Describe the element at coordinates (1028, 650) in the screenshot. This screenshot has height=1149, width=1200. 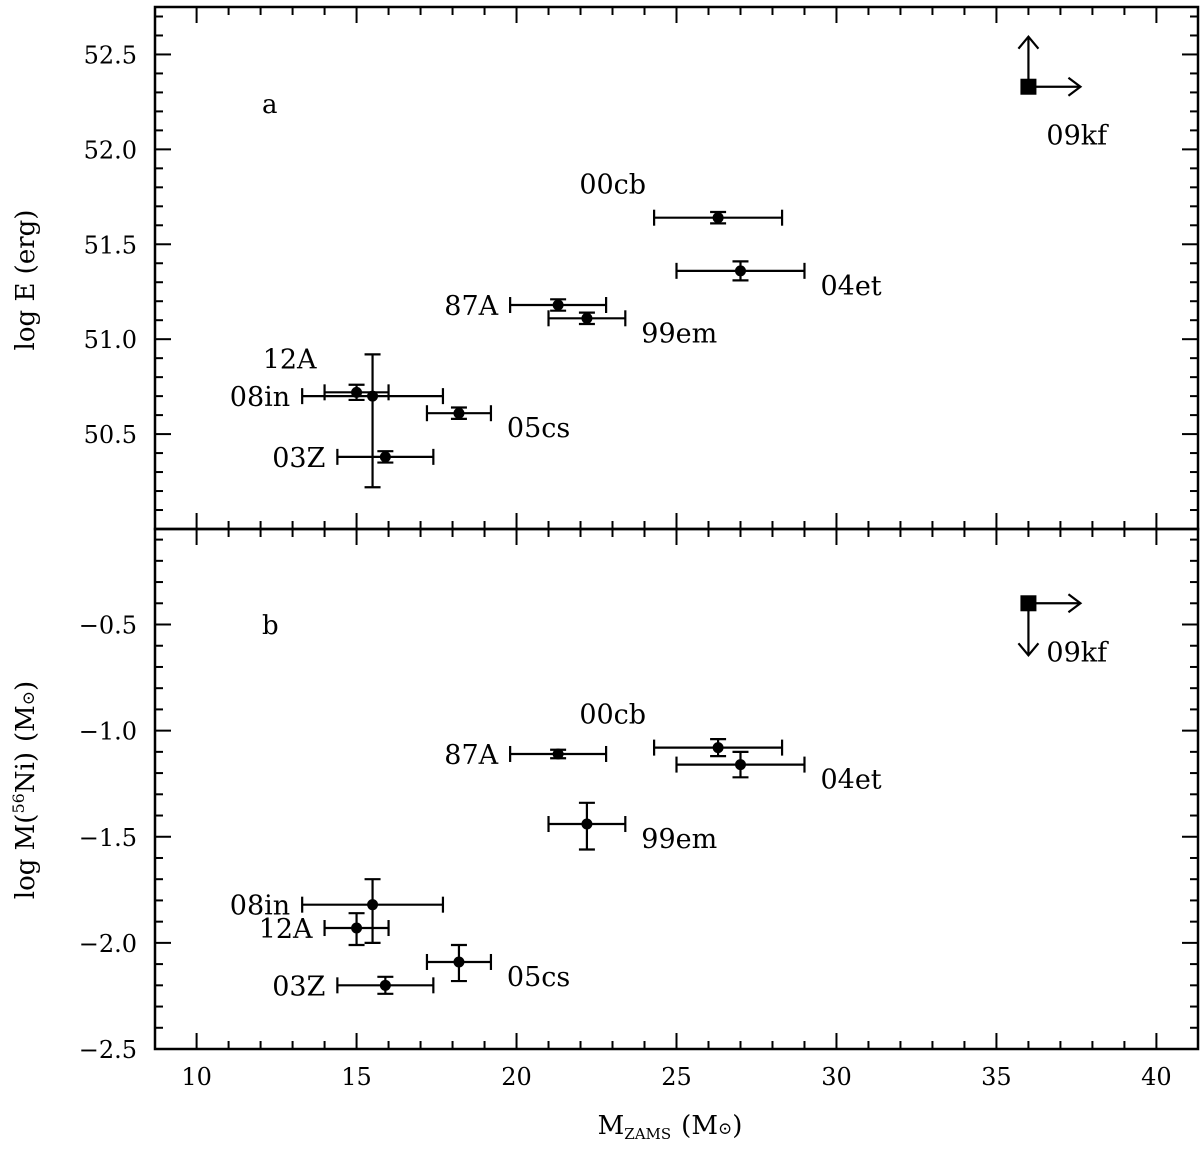
I see `panel-b-limit-arrowhead-down` at that location.